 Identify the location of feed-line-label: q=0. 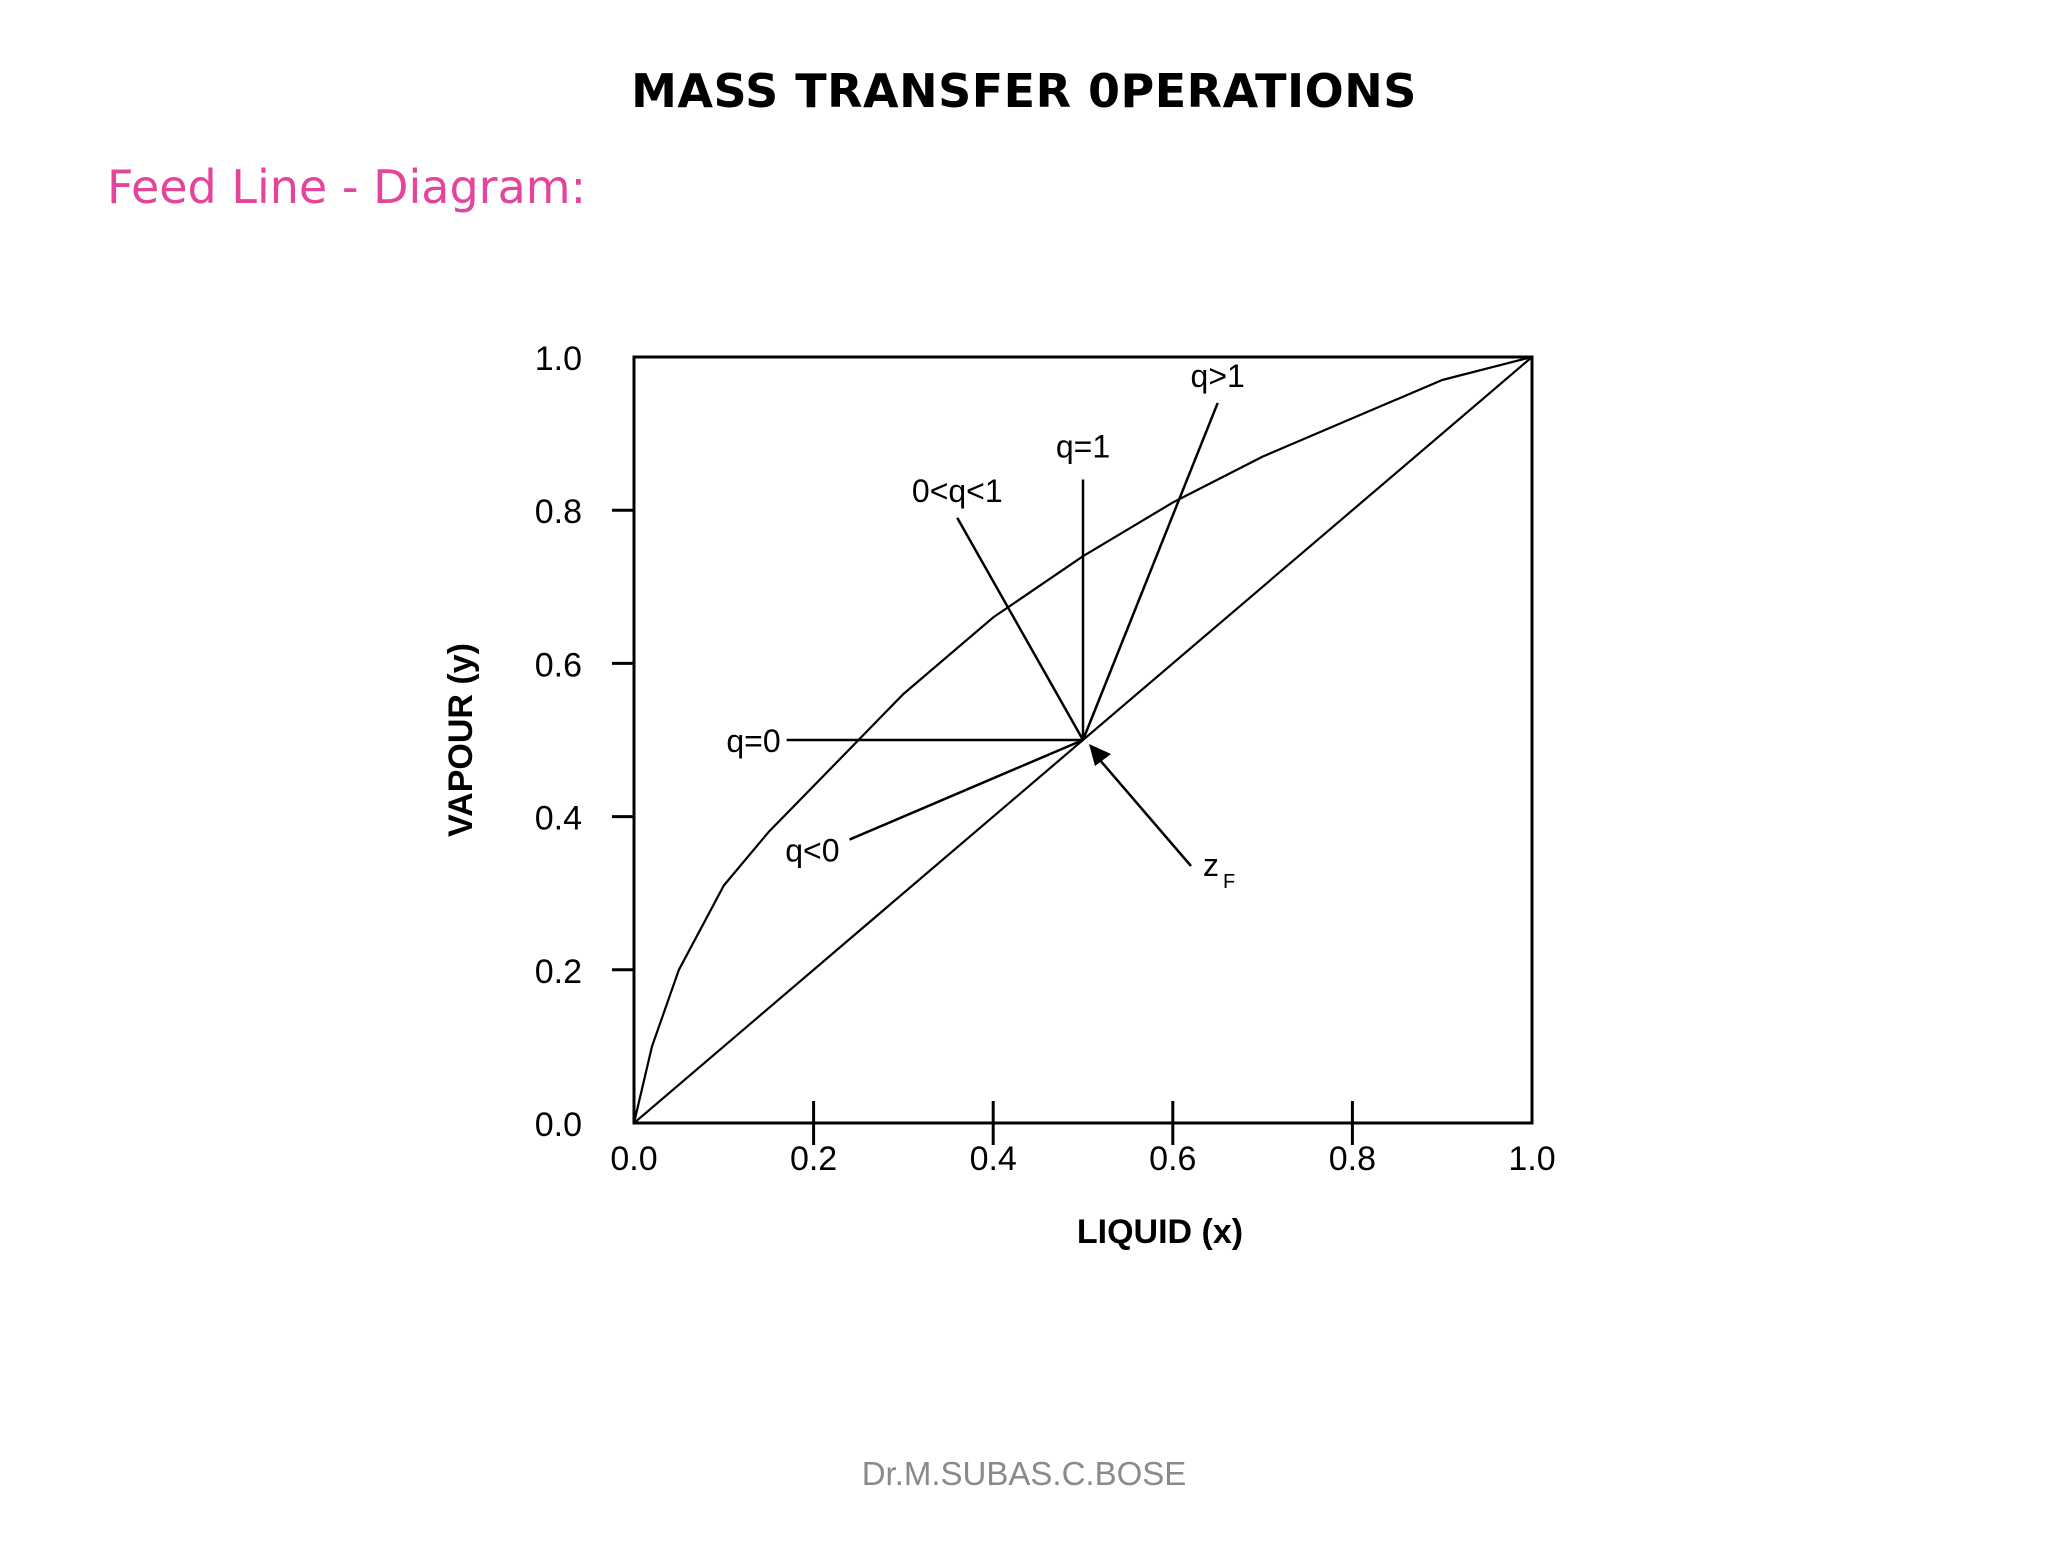
(753, 741).